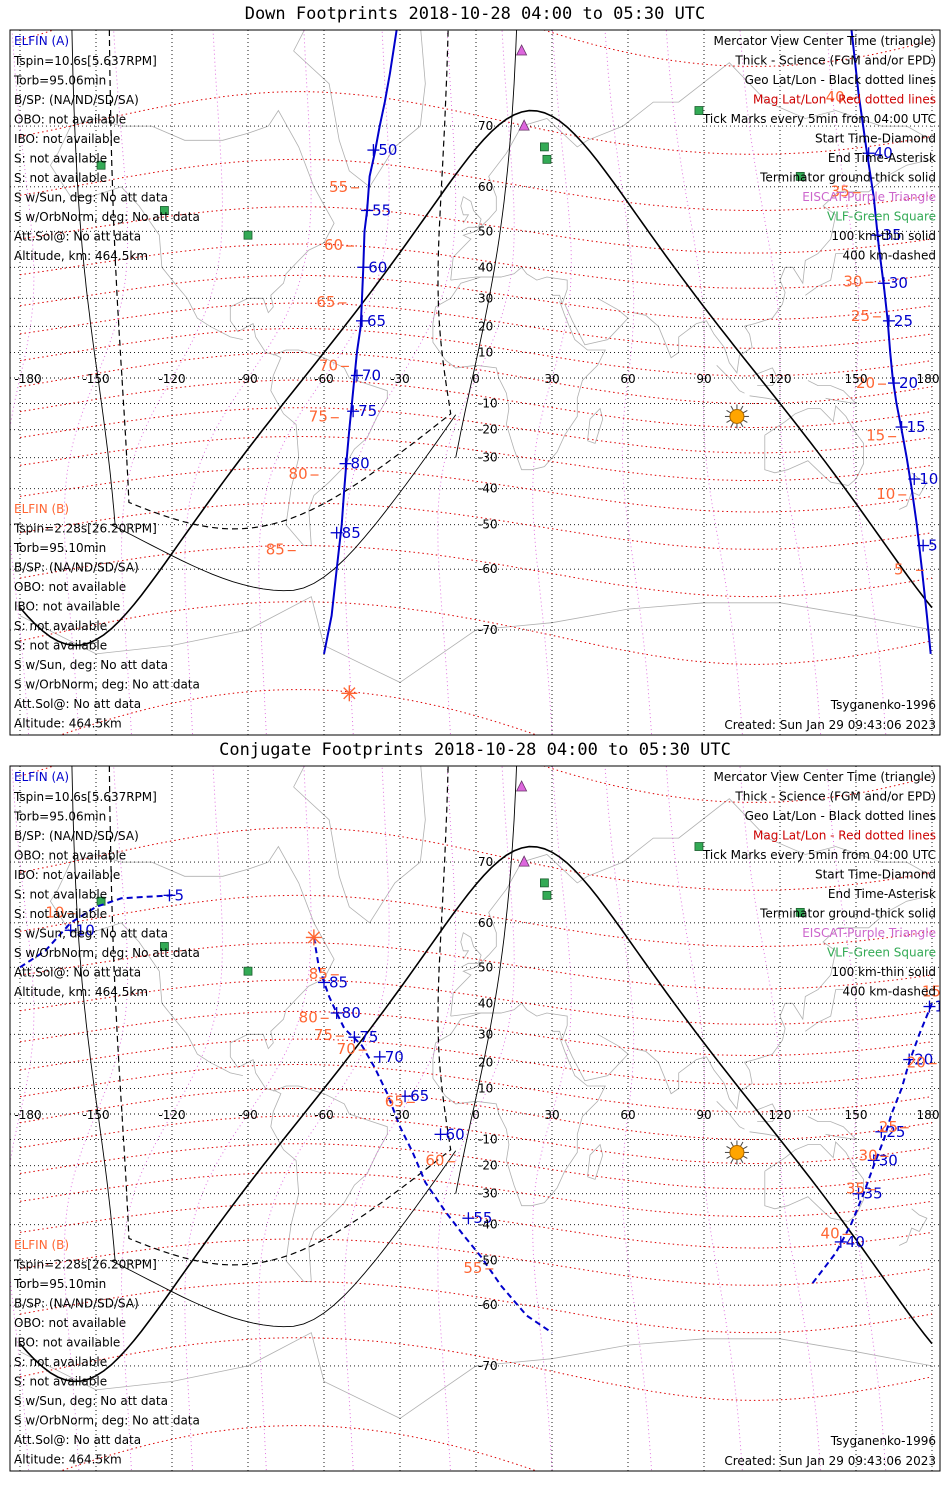 This screenshot has width=950, height=1500. I want to click on mag-tick-label: 60, so click(434, 1161).